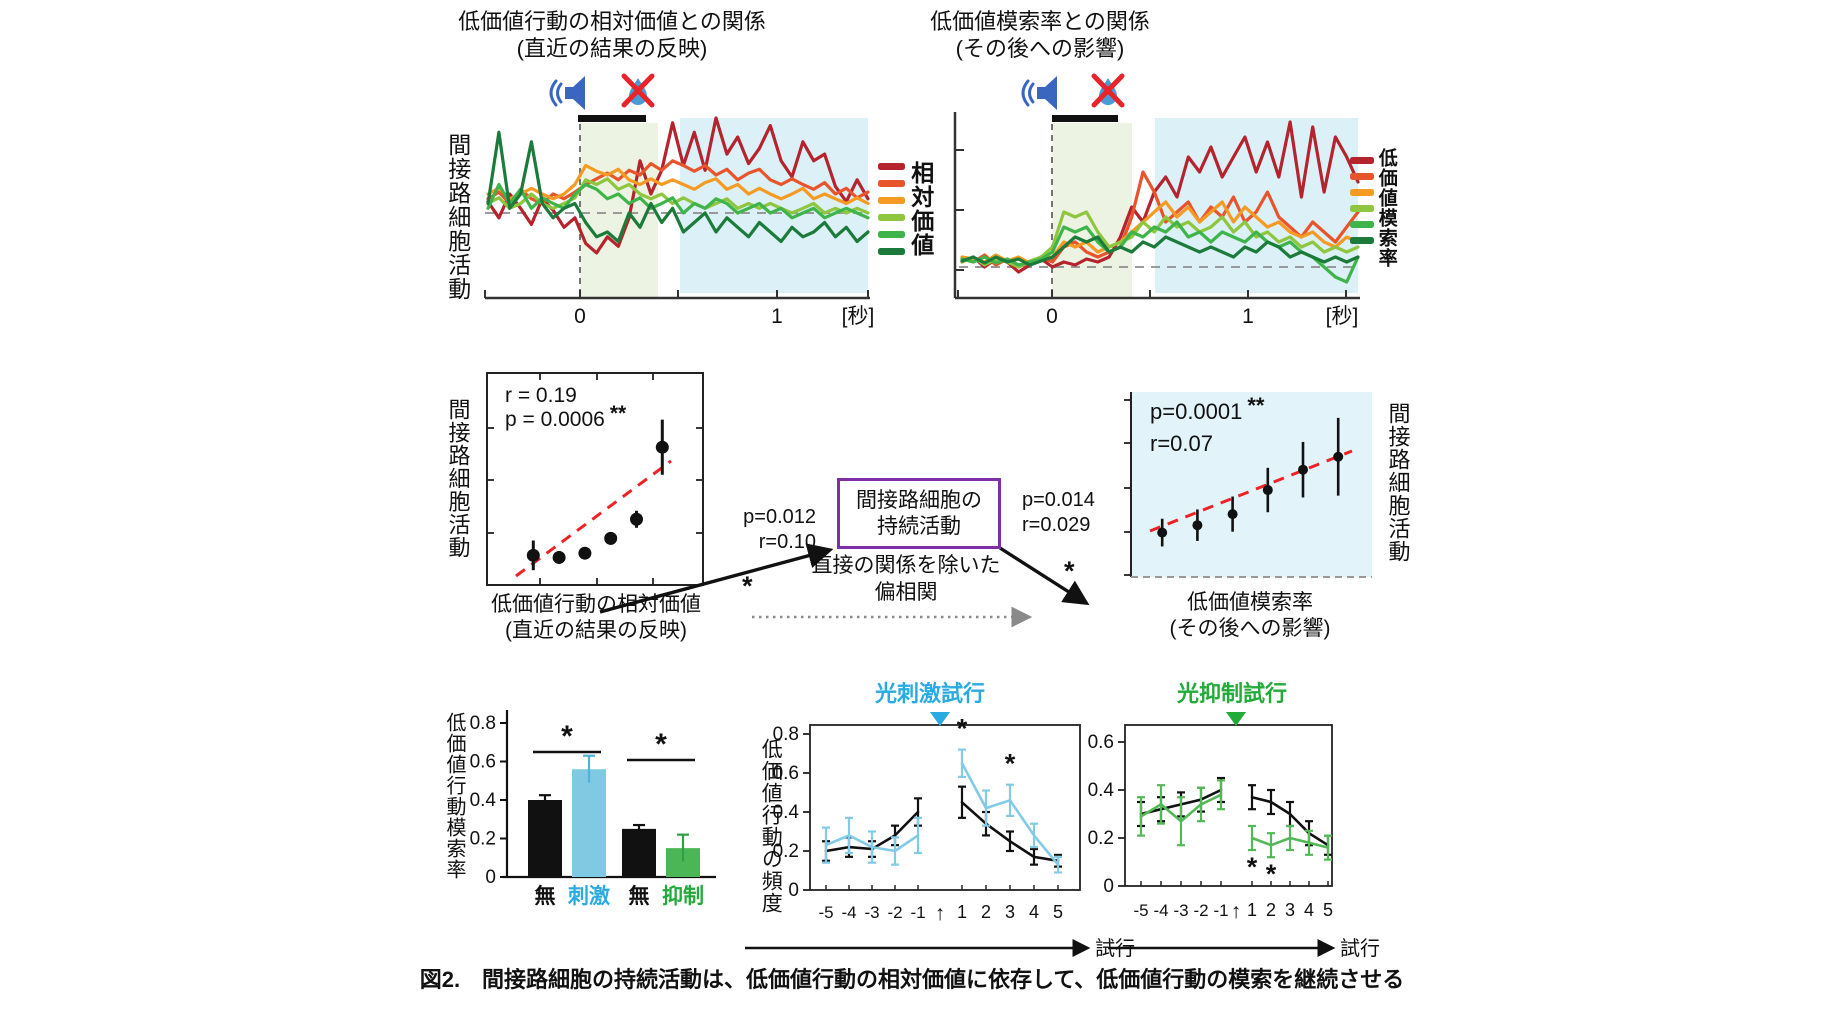 The image size is (1830, 1024). What do you see at coordinates (773, 530) in the screenshot?
I see `flow-left-stats: p=0.012 r=0.10` at bounding box center [773, 530].